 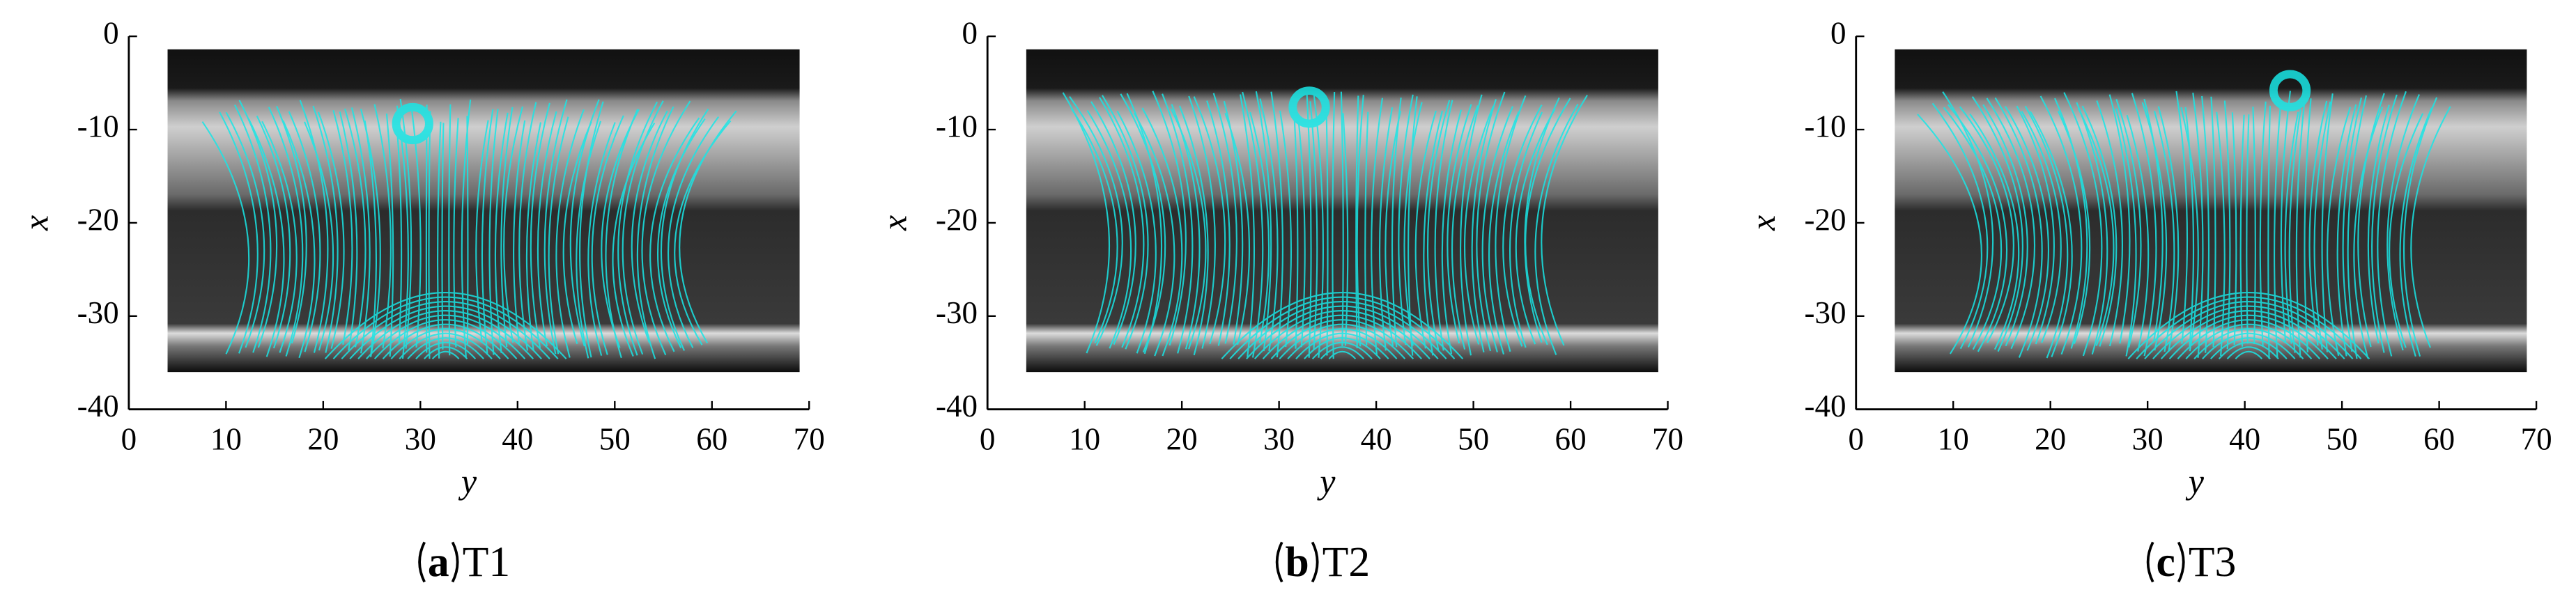 What do you see at coordinates (1825, 219) in the screenshot?
I see `y-tick-label: -20` at bounding box center [1825, 219].